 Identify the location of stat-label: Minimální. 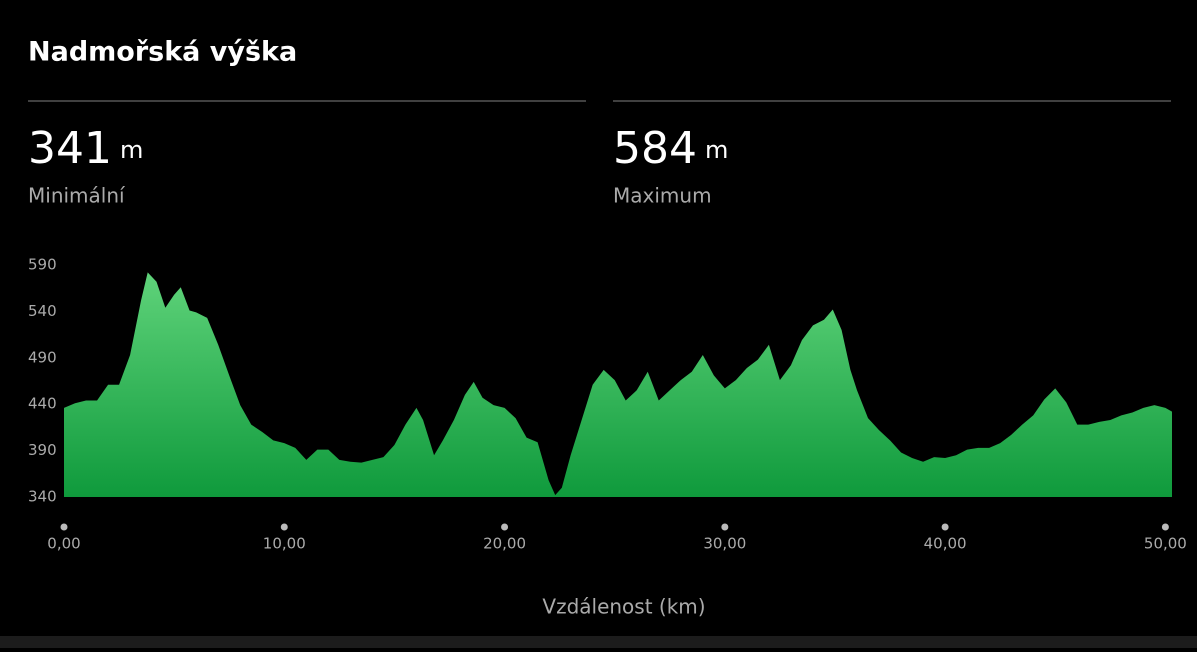
(77, 196).